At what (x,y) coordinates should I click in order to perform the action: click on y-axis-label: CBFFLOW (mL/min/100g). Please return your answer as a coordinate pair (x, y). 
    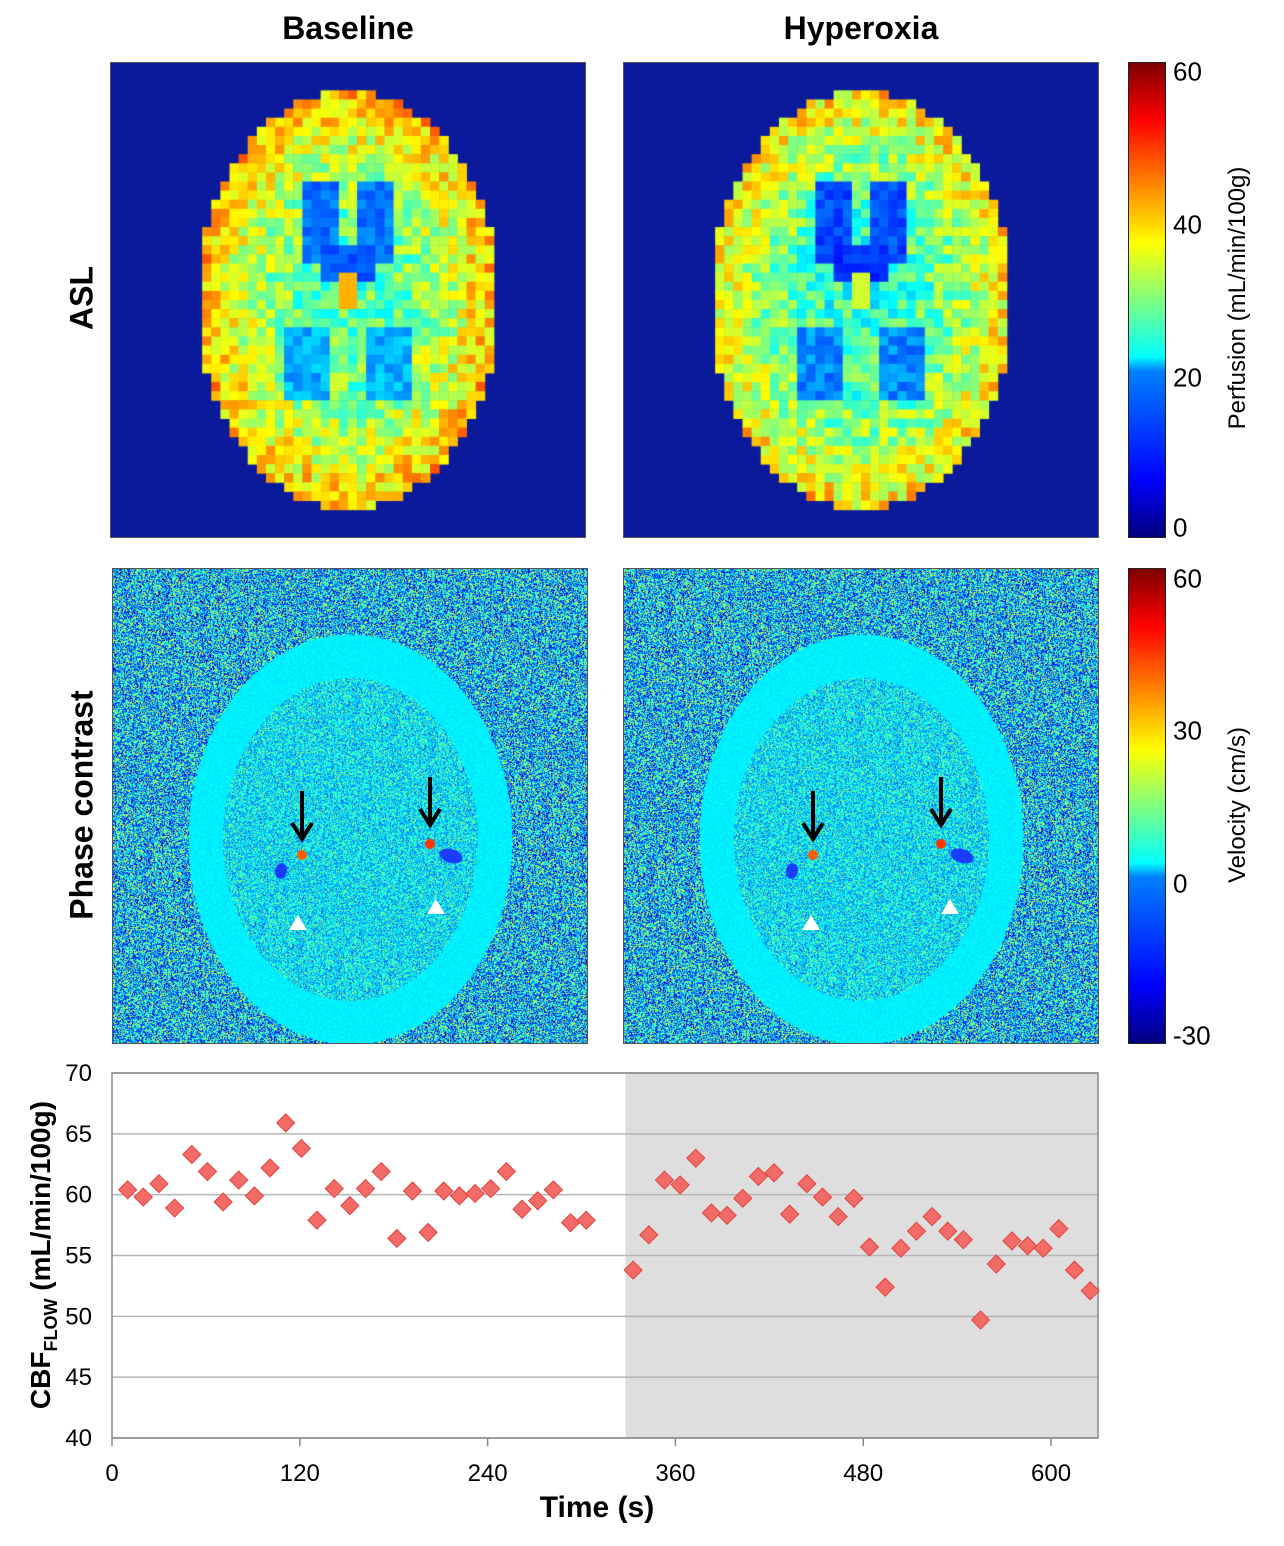
    Looking at the image, I should click on (43, 1255).